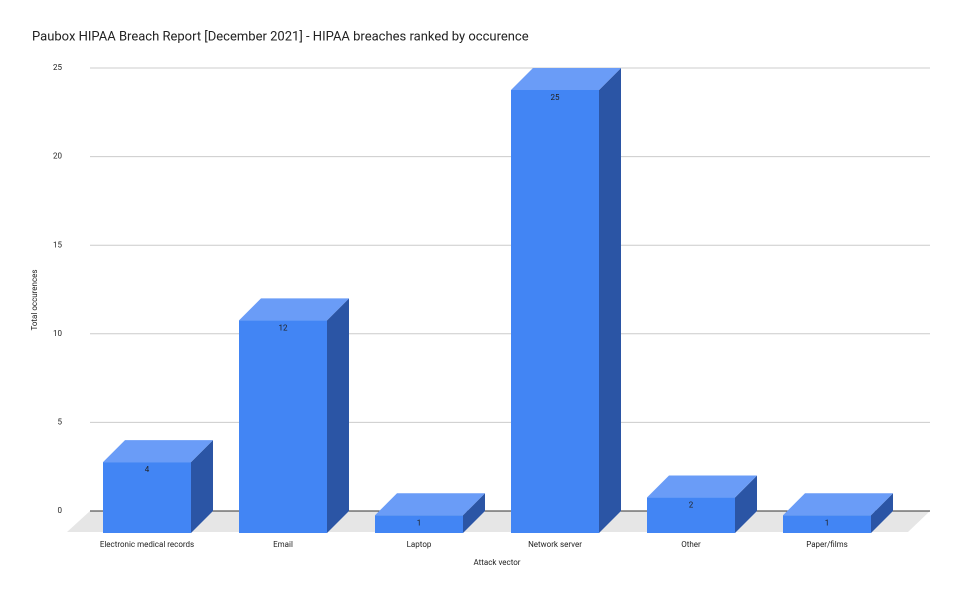 The image size is (960, 598). Describe the element at coordinates (691, 505) in the screenshot. I see `data-label: 2` at that location.